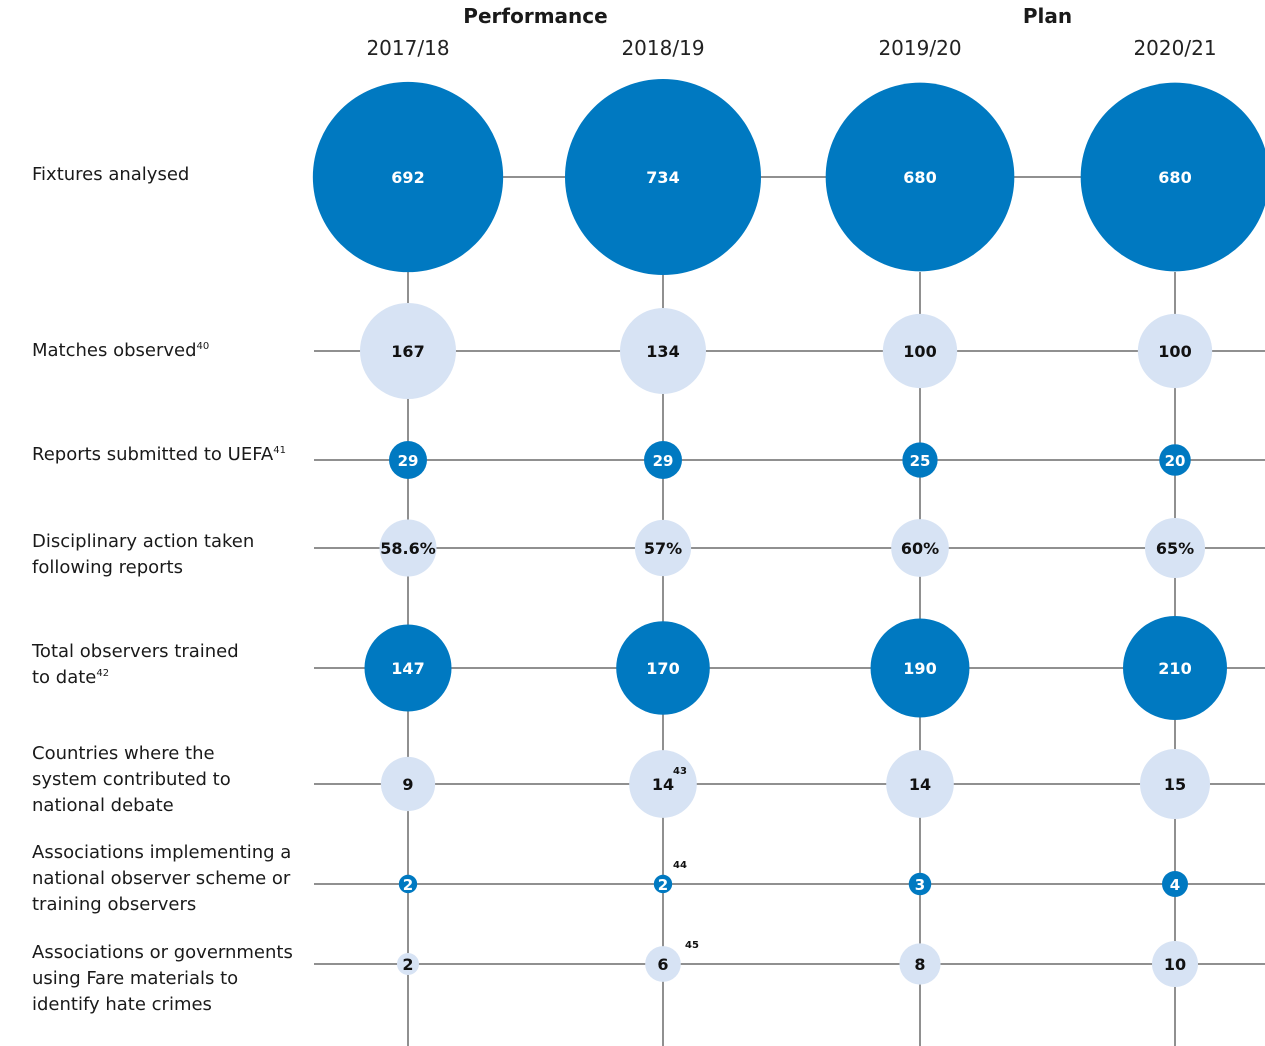  Describe the element at coordinates (1175, 48) in the screenshot. I see `year-label: 2020/21` at that location.